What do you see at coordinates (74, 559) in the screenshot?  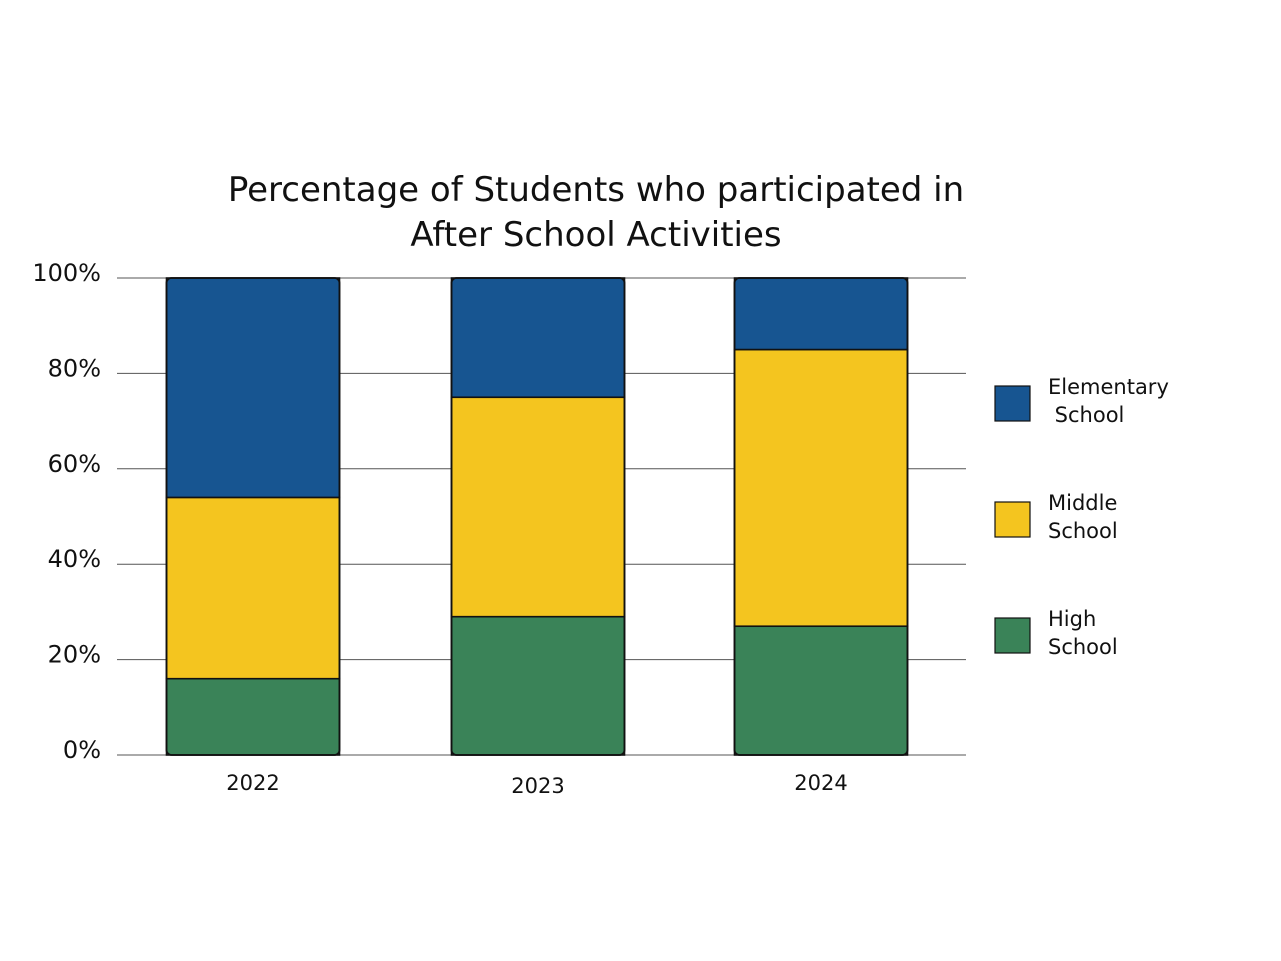 I see `y-tick-label-2: 40%` at bounding box center [74, 559].